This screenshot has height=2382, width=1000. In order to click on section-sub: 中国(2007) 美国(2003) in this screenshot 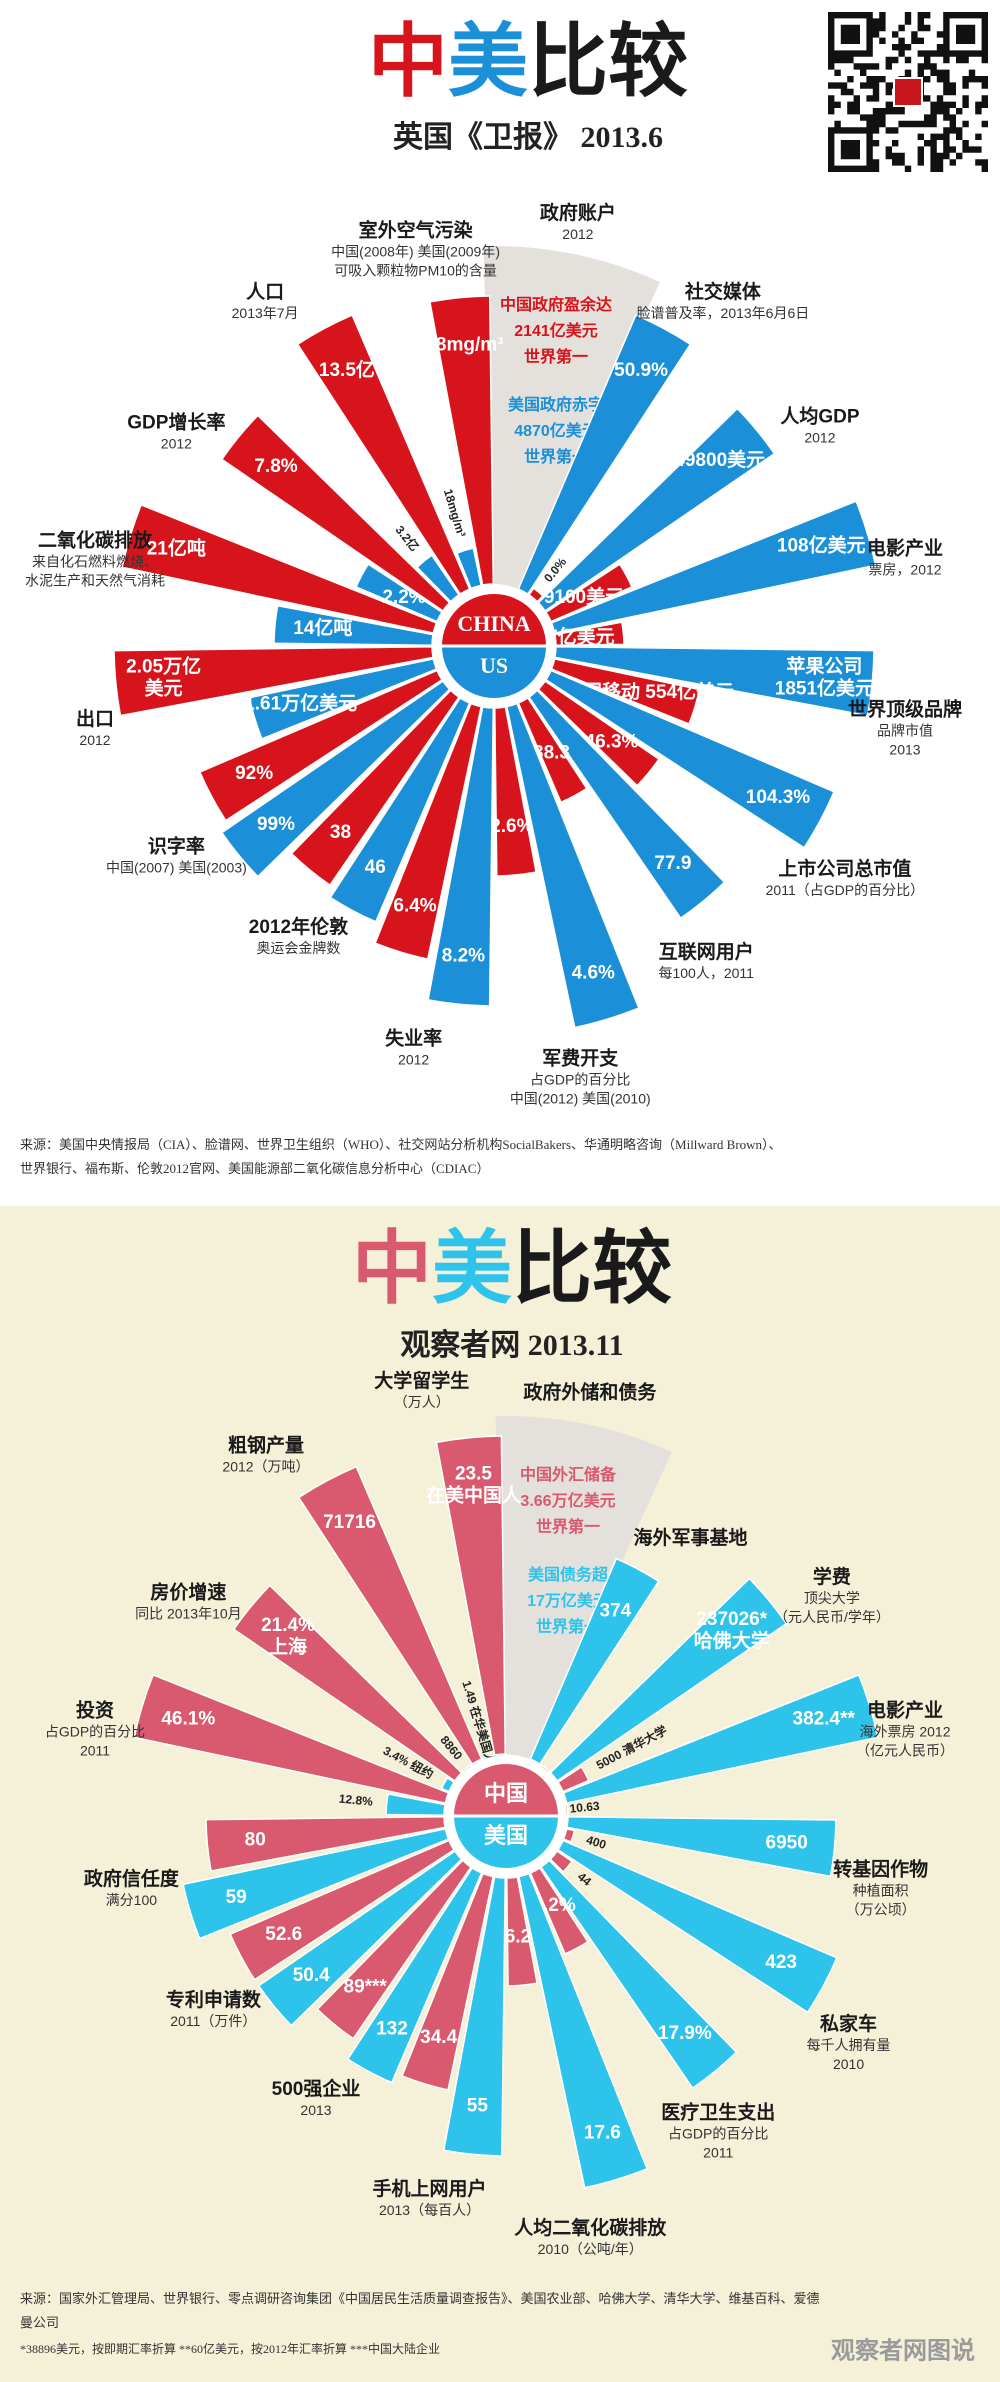, I will do `click(176, 867)`.